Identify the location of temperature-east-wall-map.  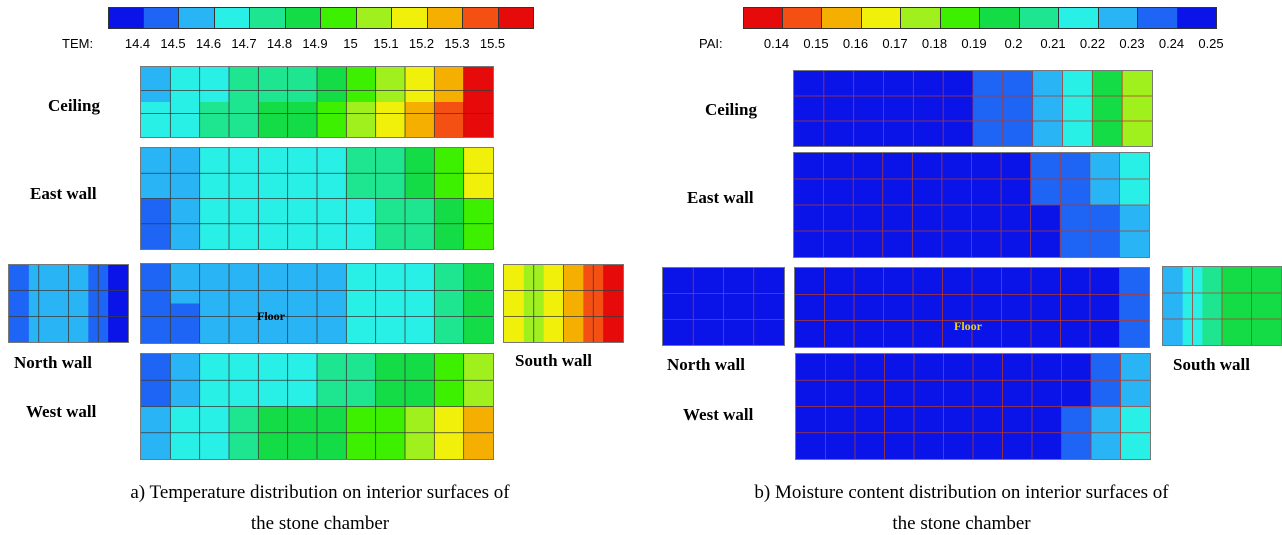
(317, 198).